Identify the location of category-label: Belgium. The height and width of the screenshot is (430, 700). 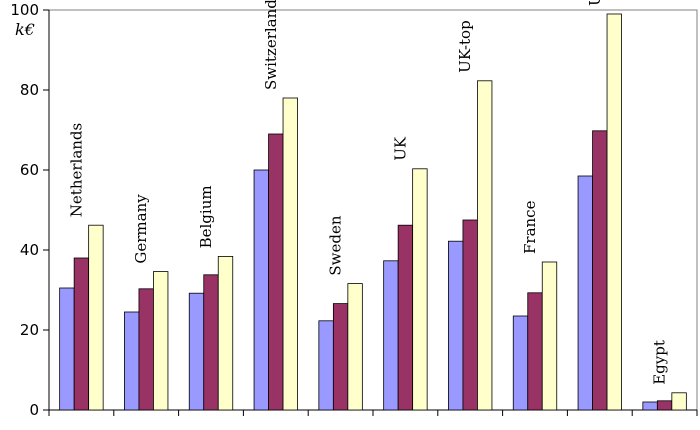
(206, 216).